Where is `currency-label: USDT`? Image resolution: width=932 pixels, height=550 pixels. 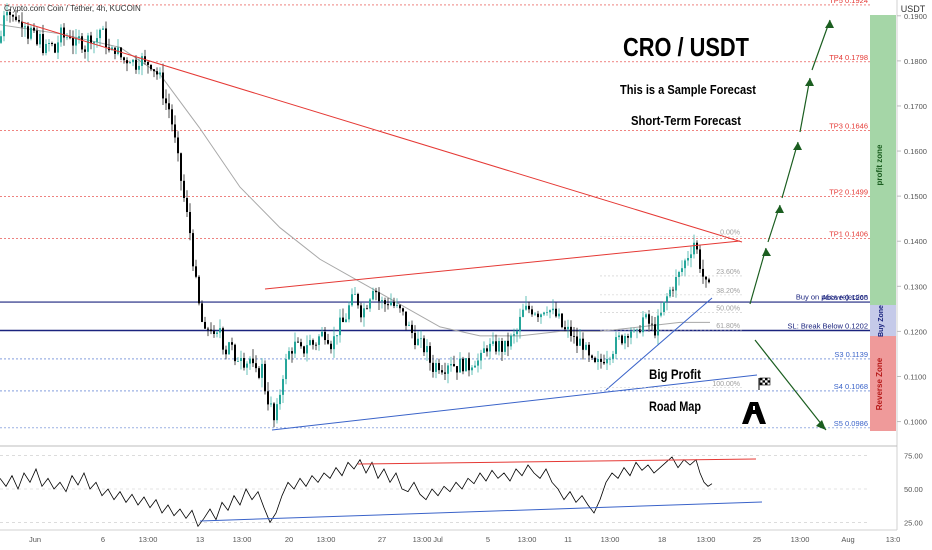 currency-label: USDT is located at coordinates (913, 9).